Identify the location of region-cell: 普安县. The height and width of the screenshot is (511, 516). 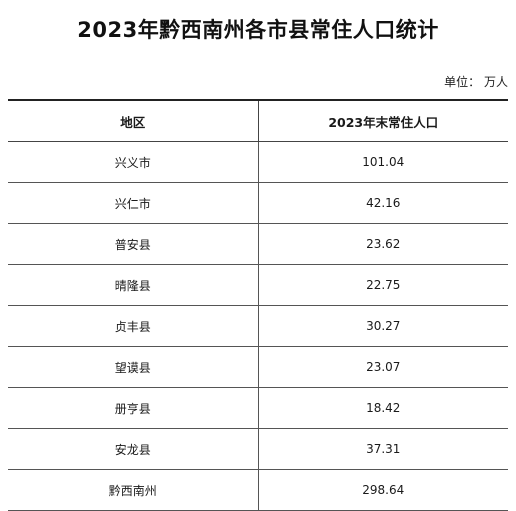
(133, 244).